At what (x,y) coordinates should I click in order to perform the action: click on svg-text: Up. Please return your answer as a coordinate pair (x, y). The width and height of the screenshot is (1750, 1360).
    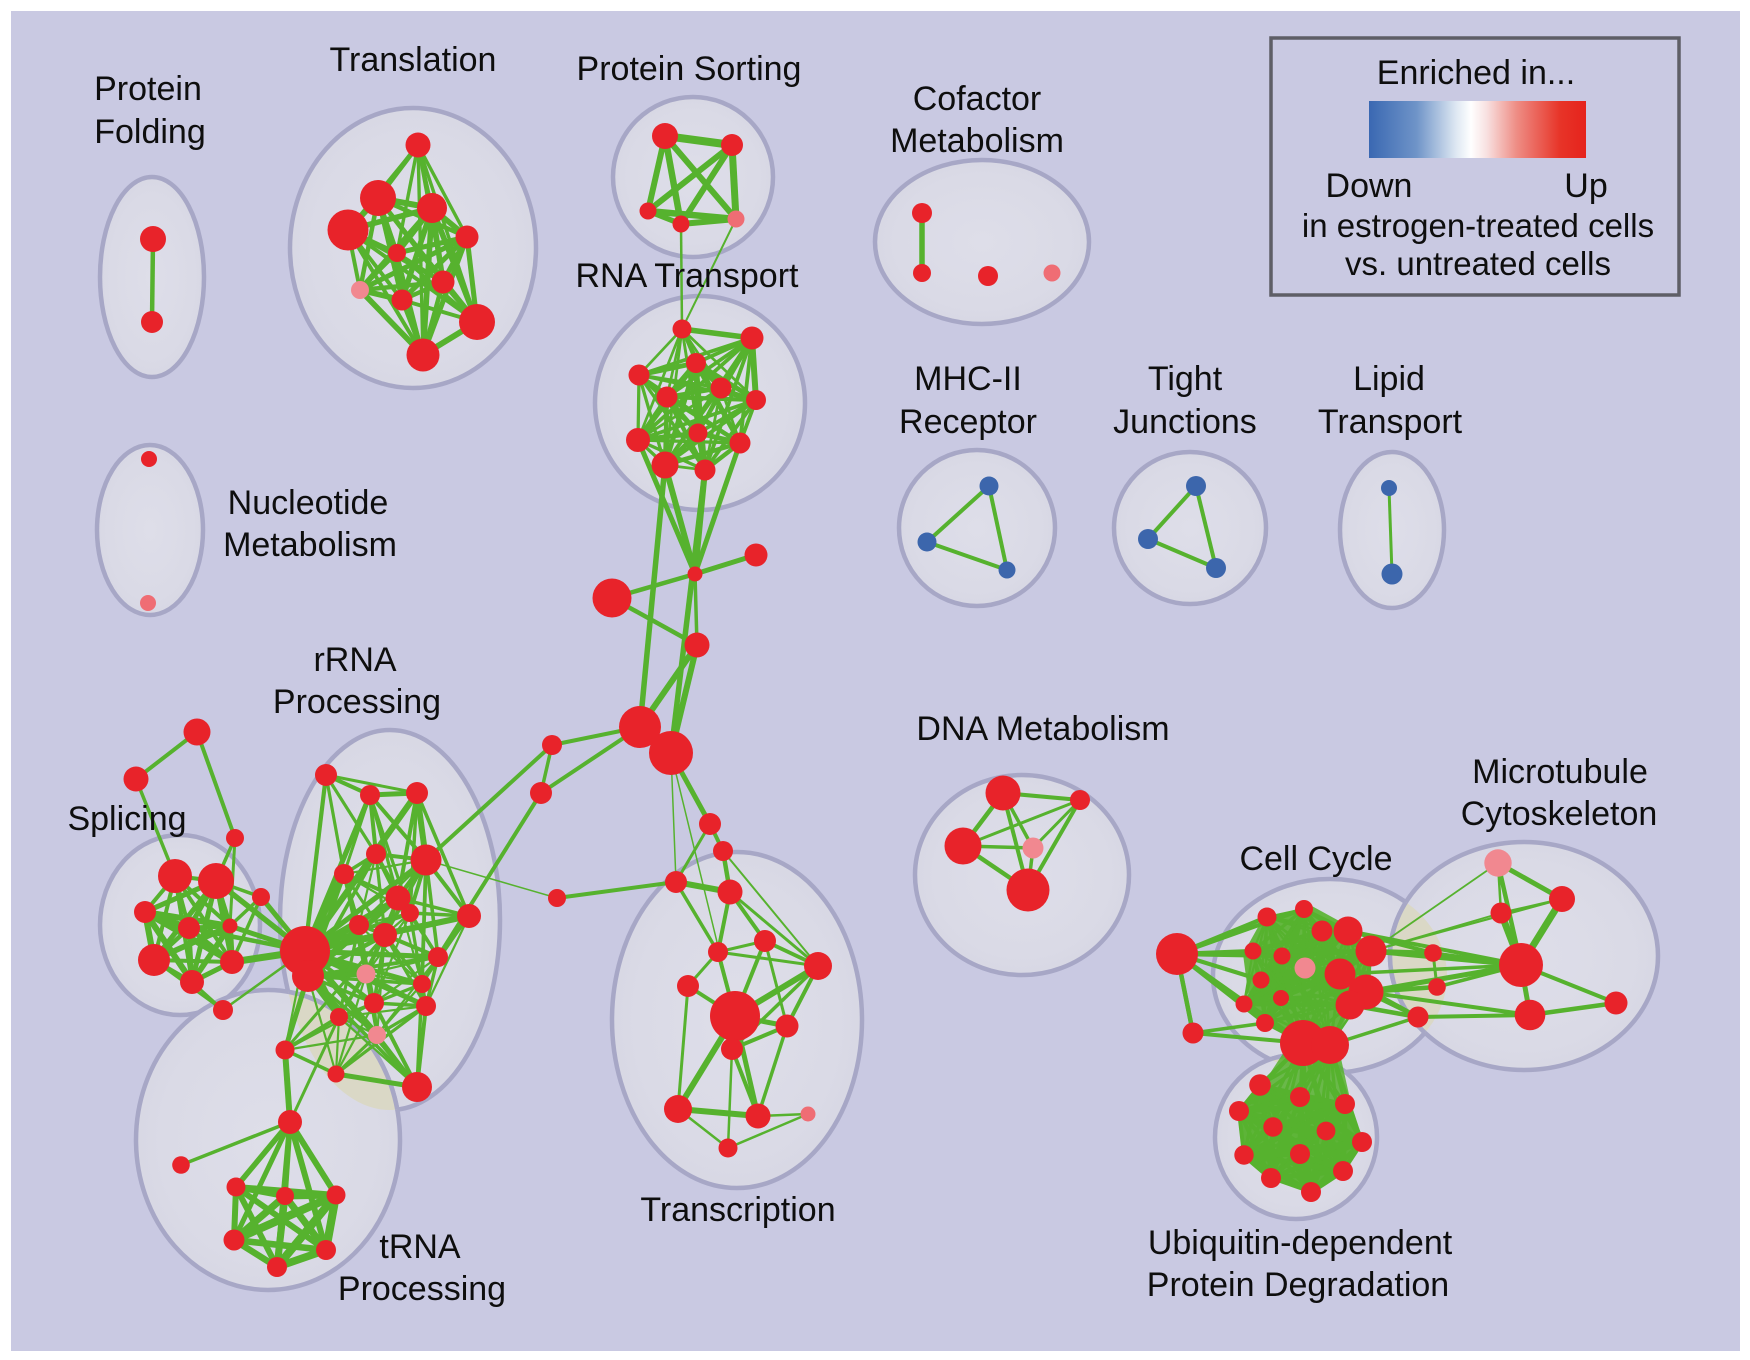
    Looking at the image, I should click on (1585, 186).